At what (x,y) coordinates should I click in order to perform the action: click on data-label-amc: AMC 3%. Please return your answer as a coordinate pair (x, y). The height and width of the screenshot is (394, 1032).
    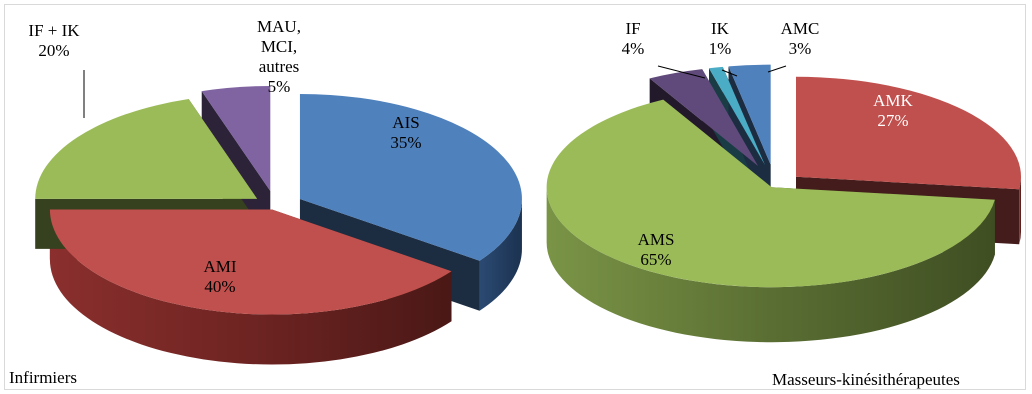
    Looking at the image, I should click on (800, 38).